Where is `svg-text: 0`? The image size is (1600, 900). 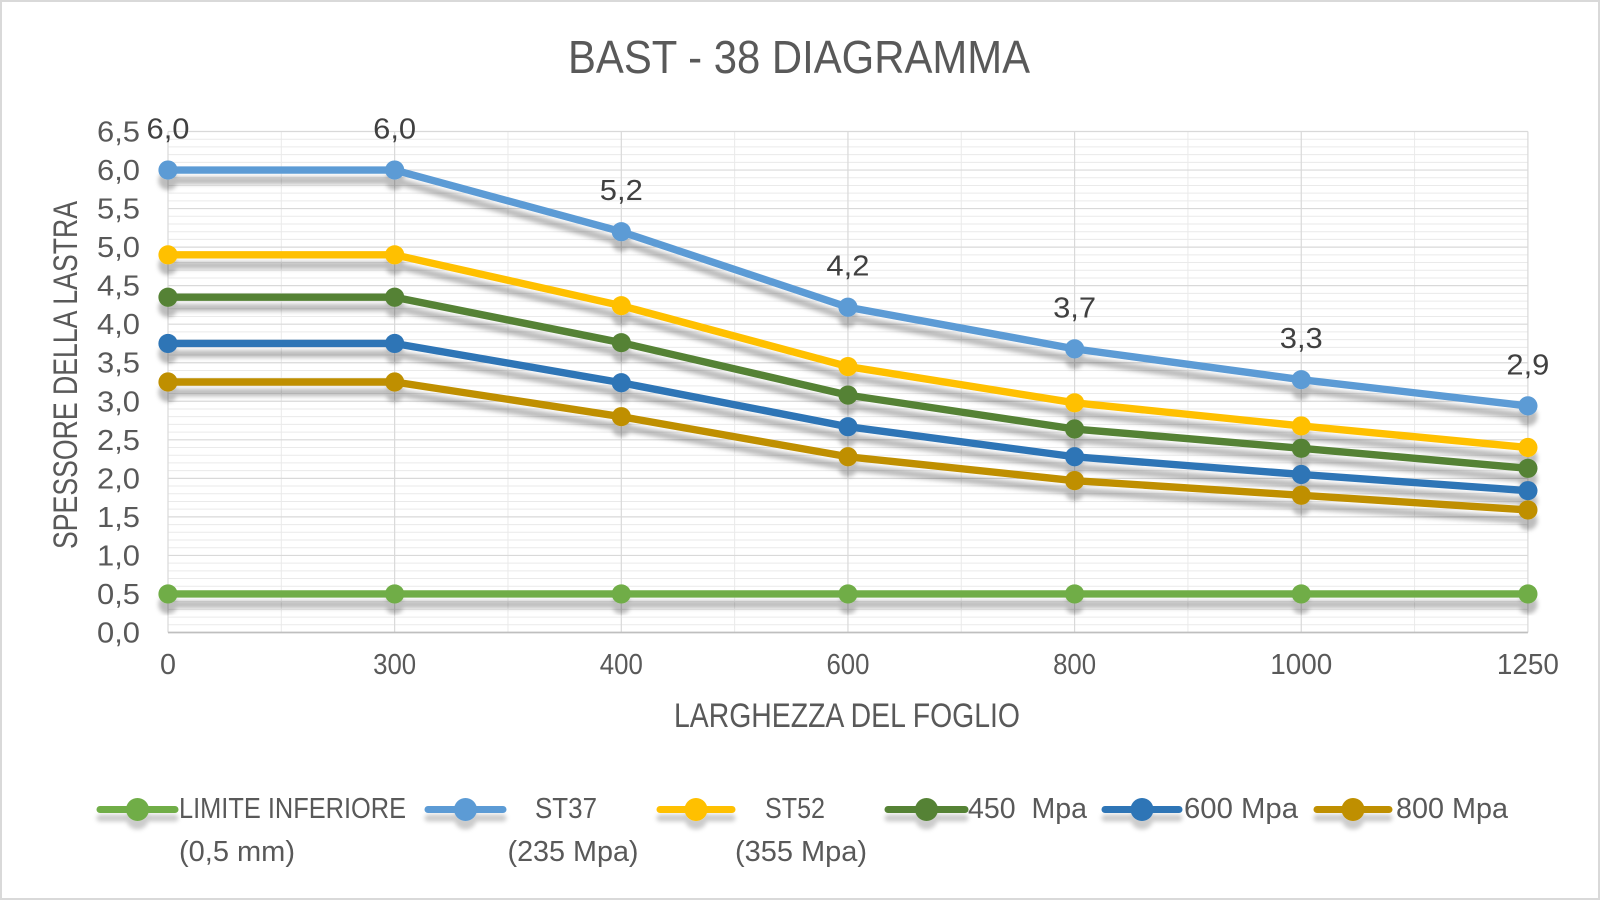 svg-text: 0 is located at coordinates (168, 665).